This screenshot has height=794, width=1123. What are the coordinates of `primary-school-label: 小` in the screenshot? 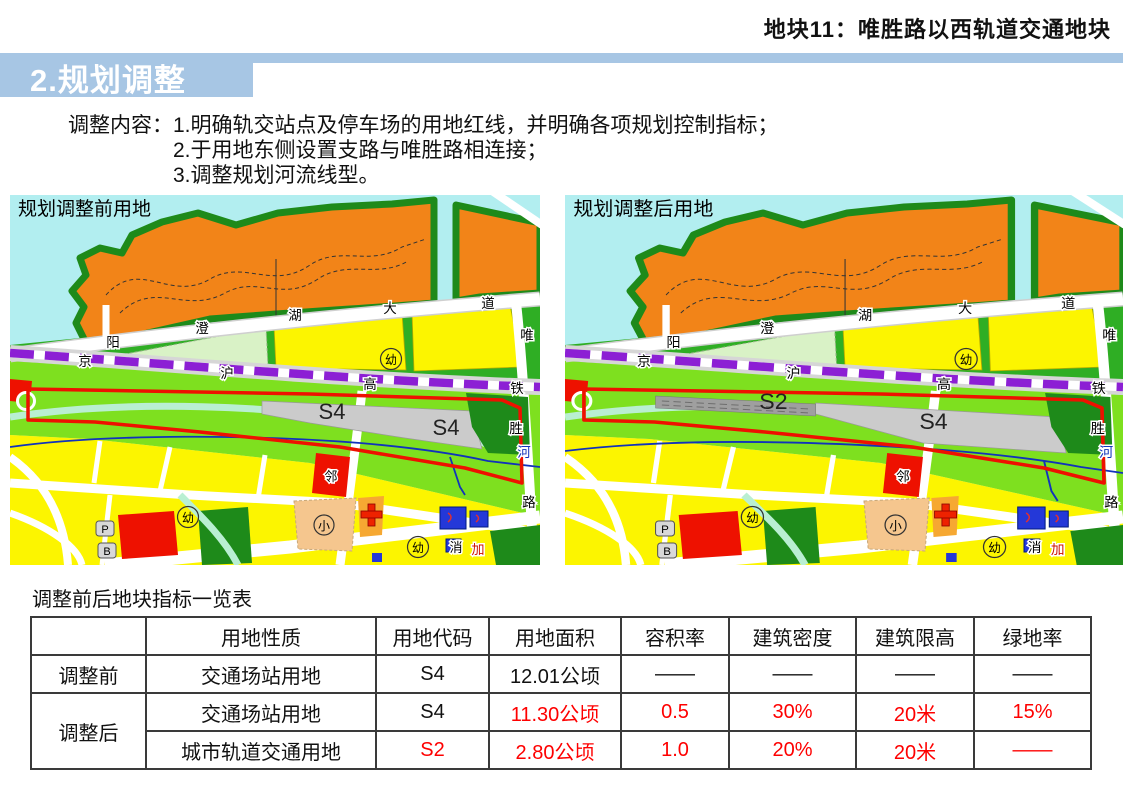 It's located at (324, 526).